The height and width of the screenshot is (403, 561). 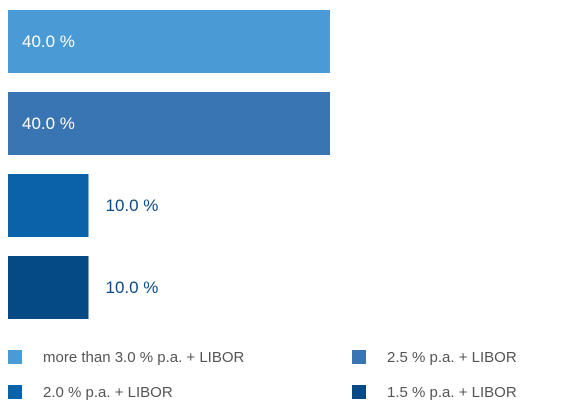 I want to click on legend-label: more than 3.0 % p.a. + LIBOR, so click(x=144, y=357).